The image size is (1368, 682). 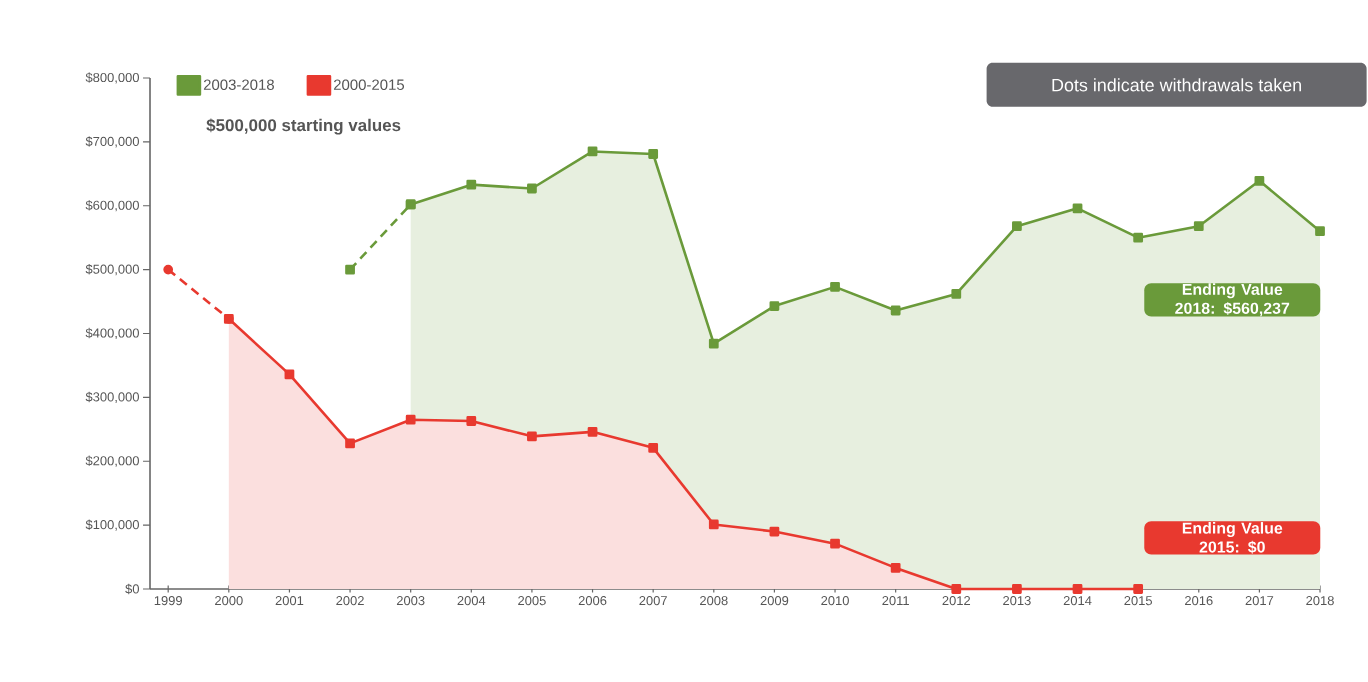 I want to click on y-tick-label: $400,000, so click(x=112, y=333).